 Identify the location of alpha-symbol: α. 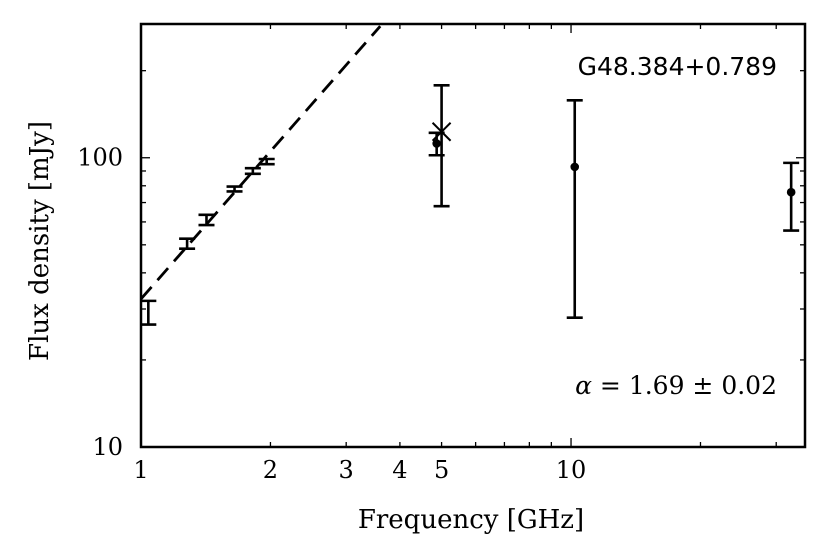
(583, 385).